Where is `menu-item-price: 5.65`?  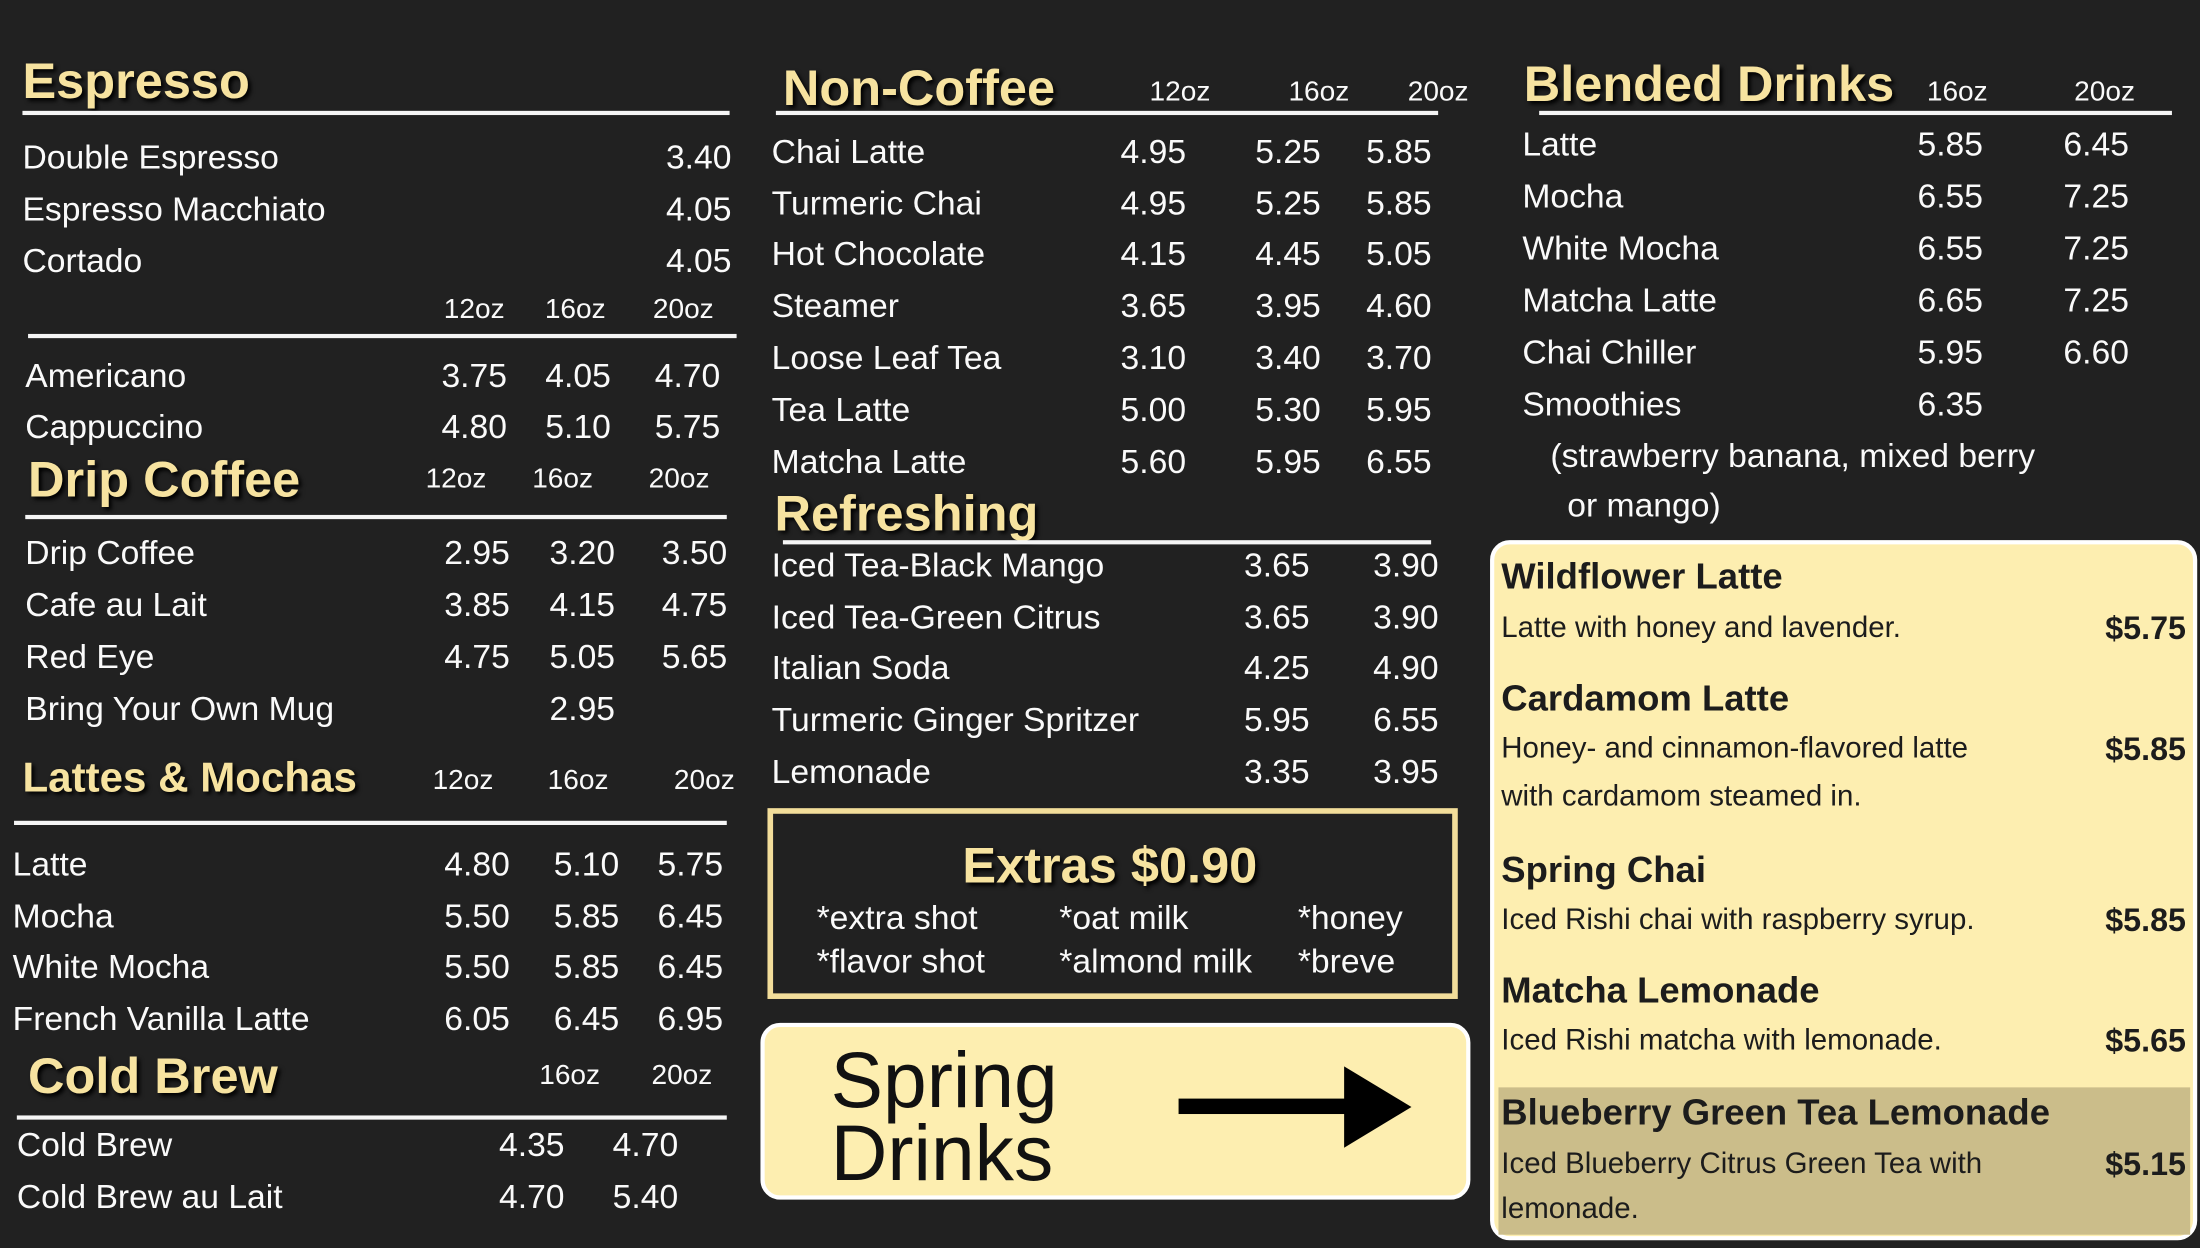
menu-item-price: 5.65 is located at coordinates (694, 657).